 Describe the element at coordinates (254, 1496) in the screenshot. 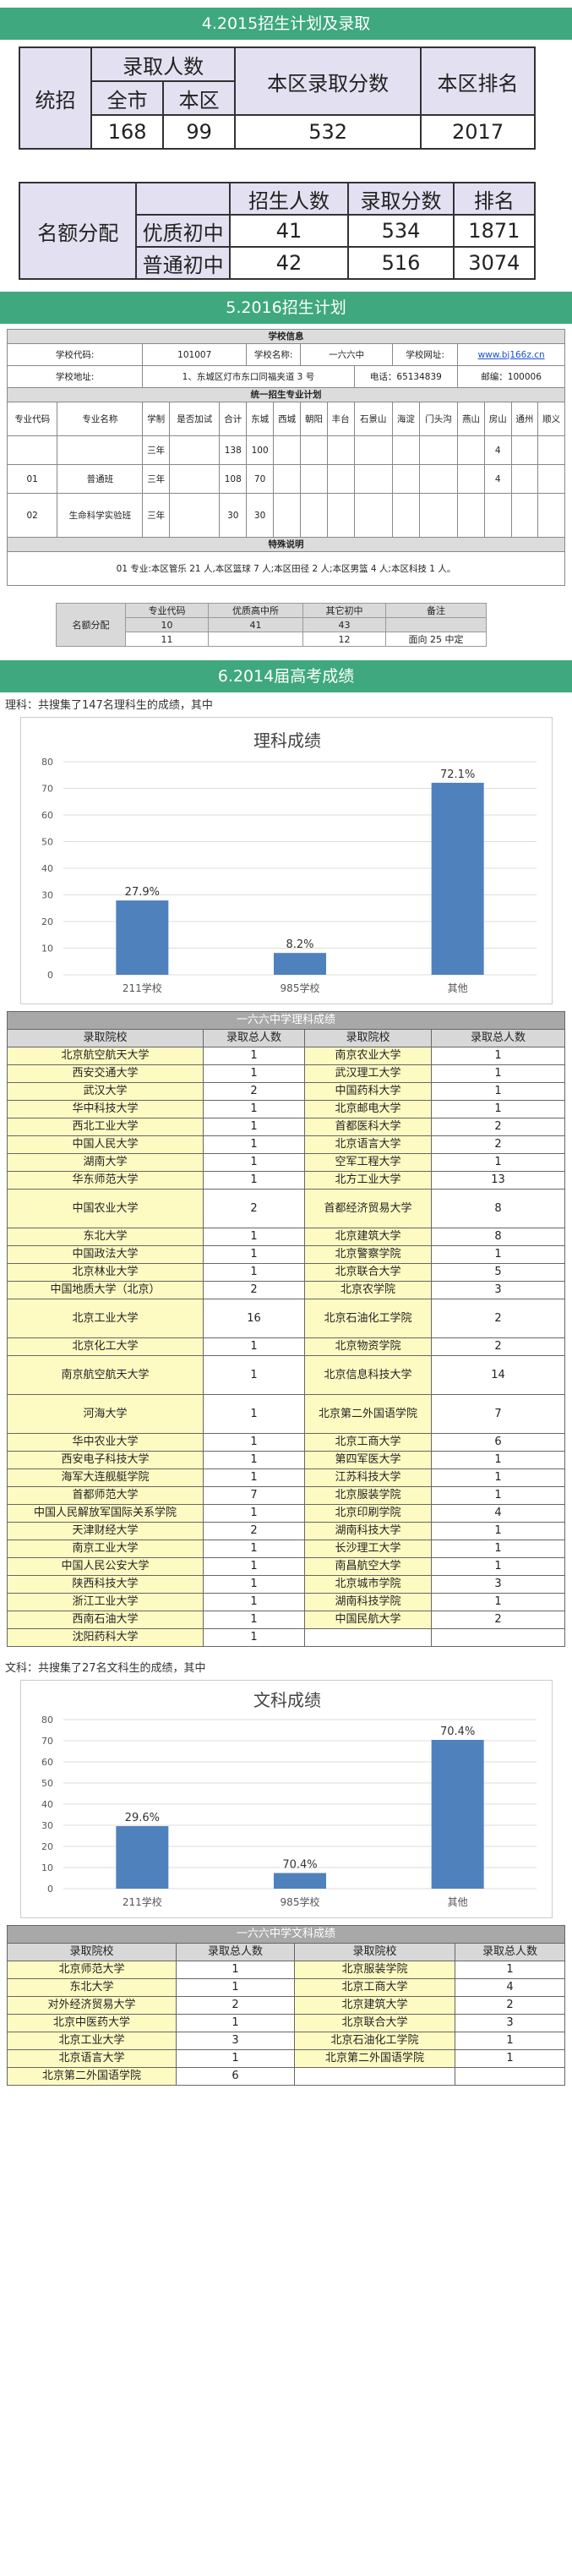

I see `admit-count: 7` at that location.